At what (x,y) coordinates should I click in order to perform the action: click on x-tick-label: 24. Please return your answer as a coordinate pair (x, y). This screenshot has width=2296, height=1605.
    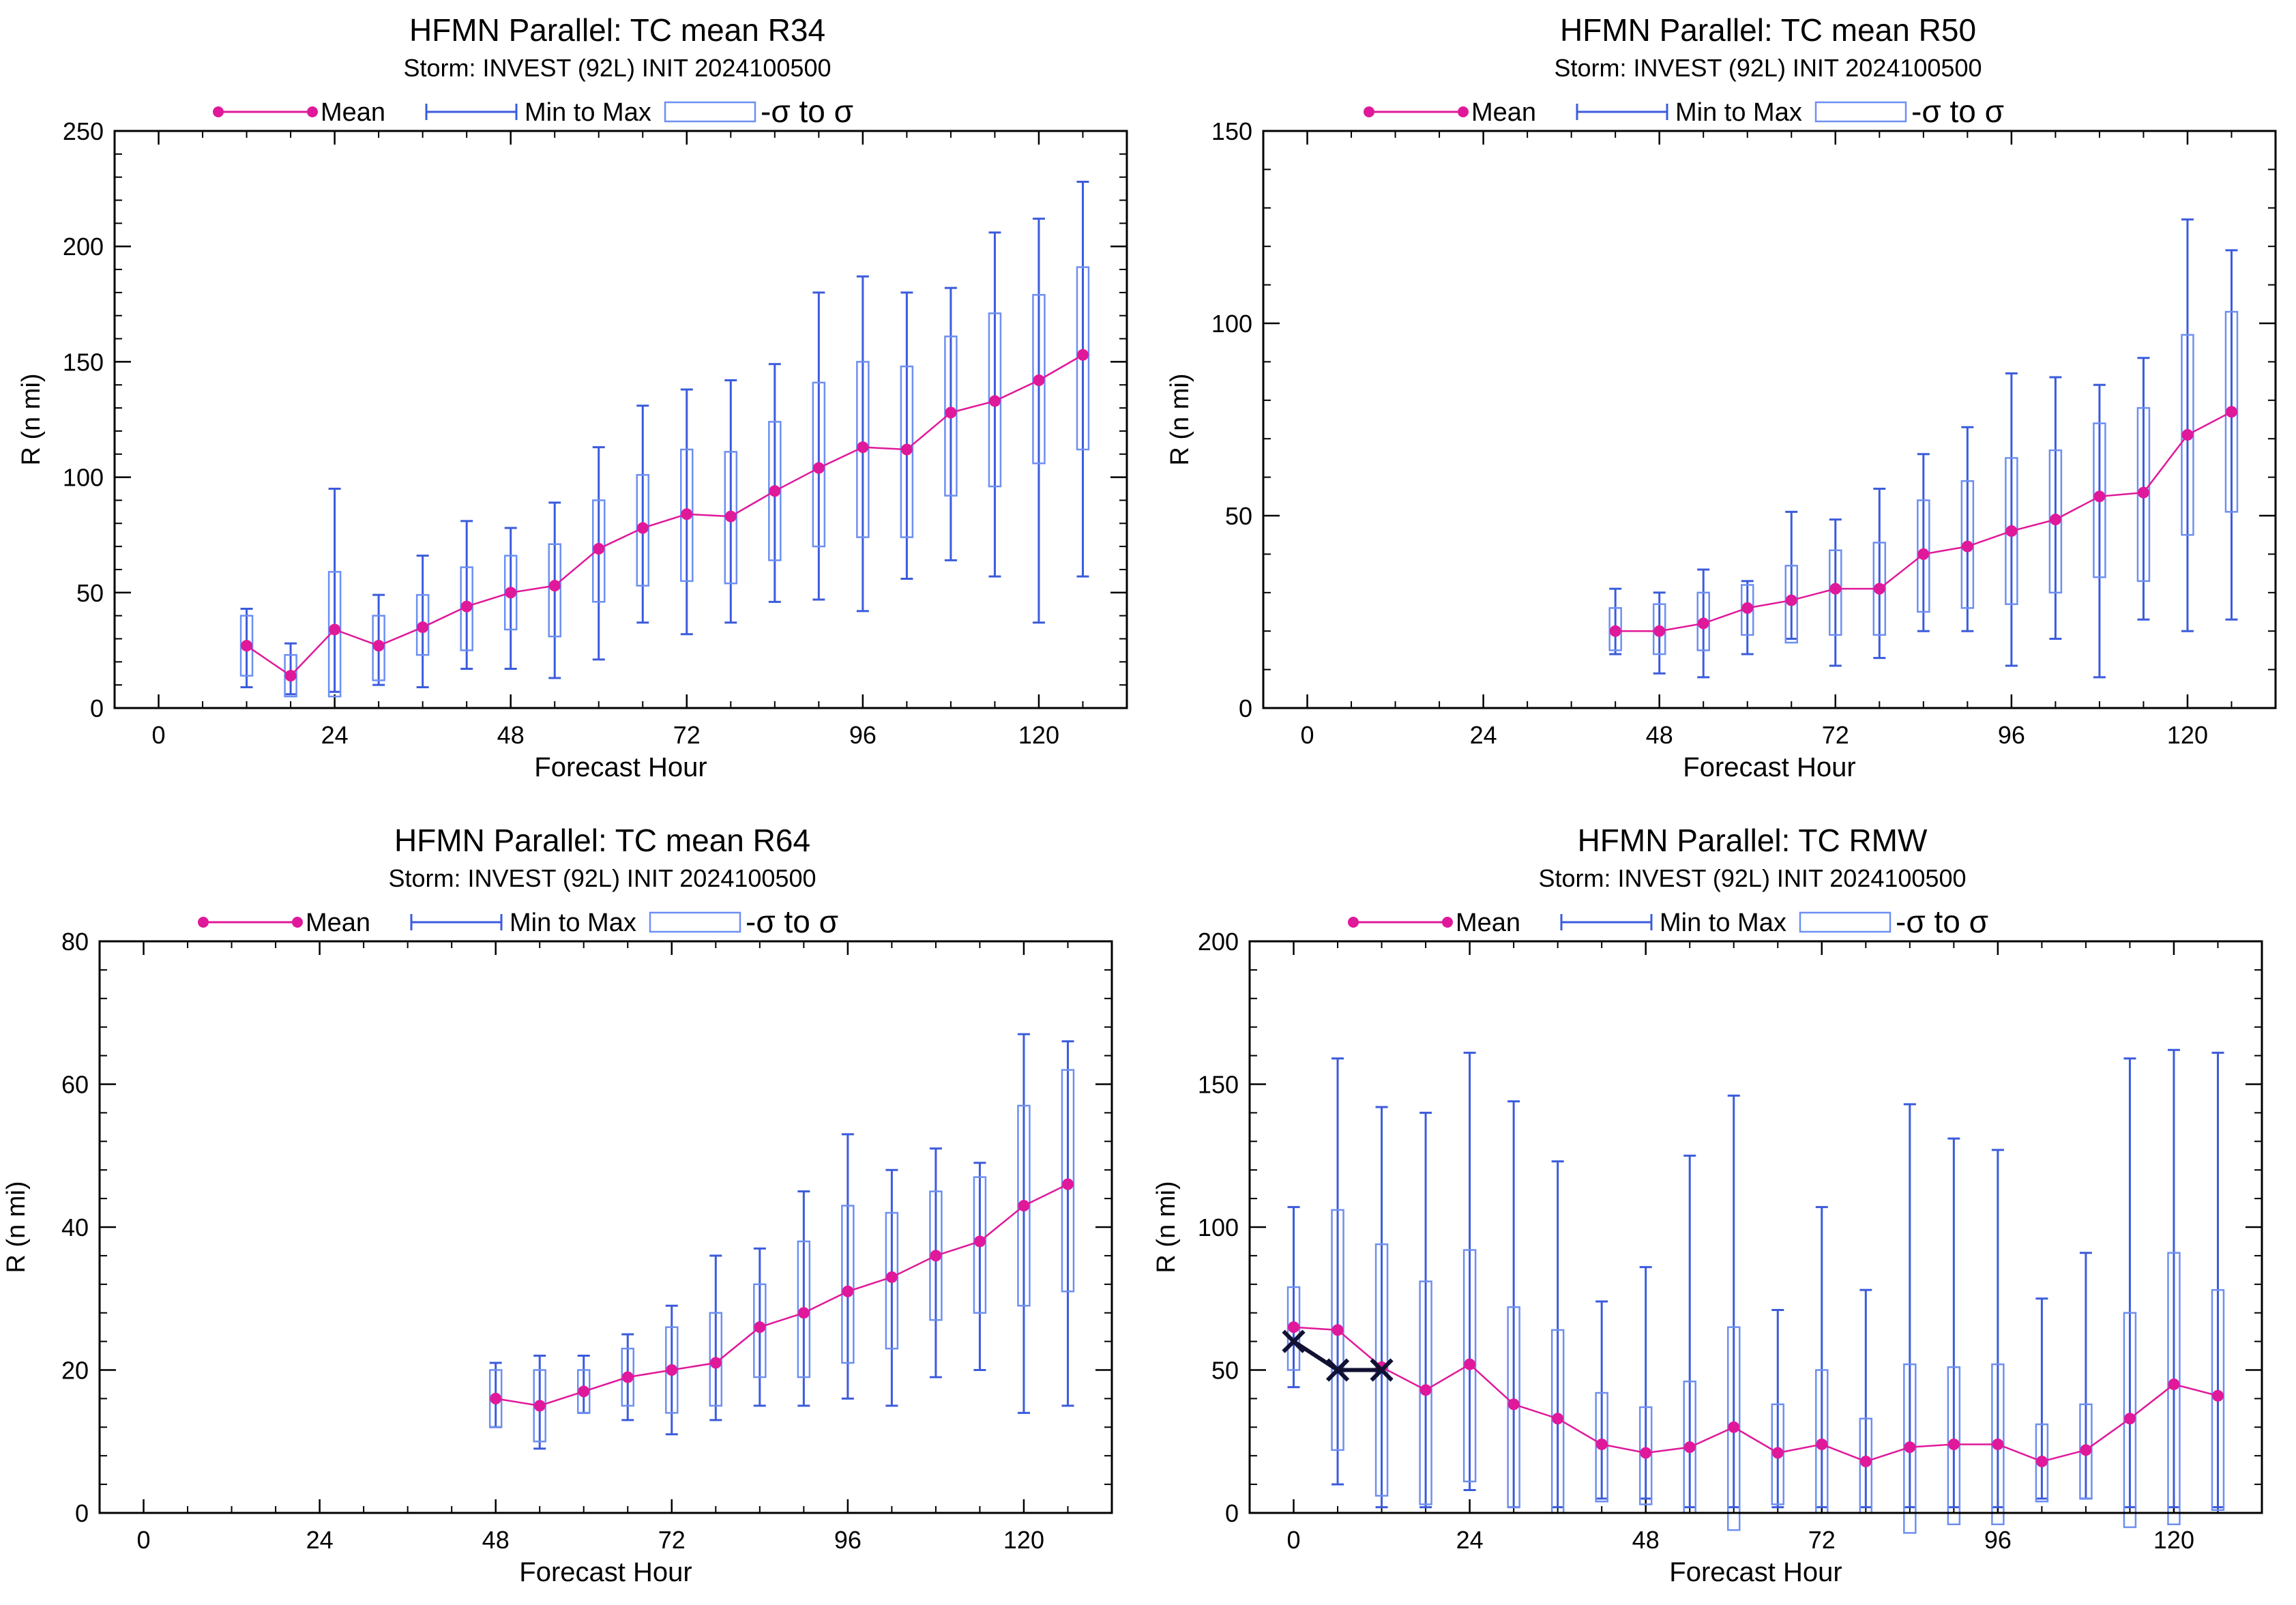
    Looking at the image, I should click on (1470, 1540).